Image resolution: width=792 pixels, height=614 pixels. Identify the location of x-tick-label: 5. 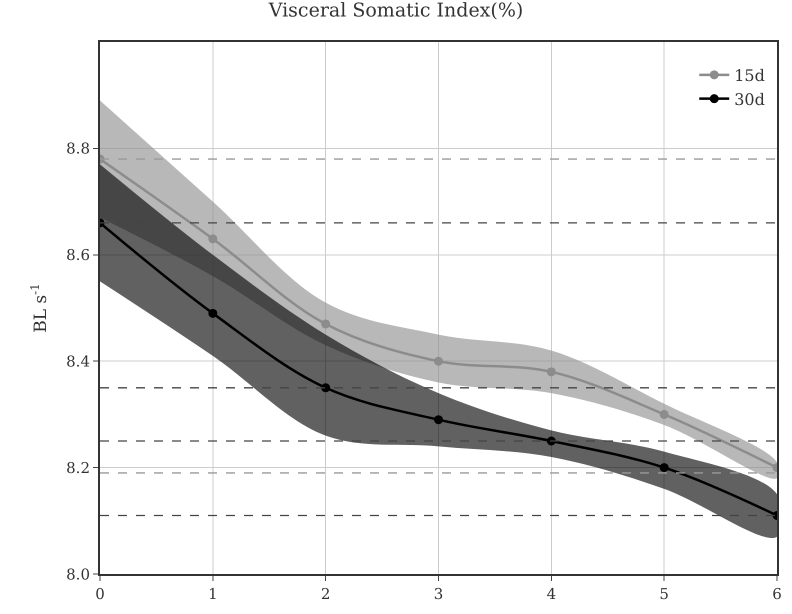
(664, 594).